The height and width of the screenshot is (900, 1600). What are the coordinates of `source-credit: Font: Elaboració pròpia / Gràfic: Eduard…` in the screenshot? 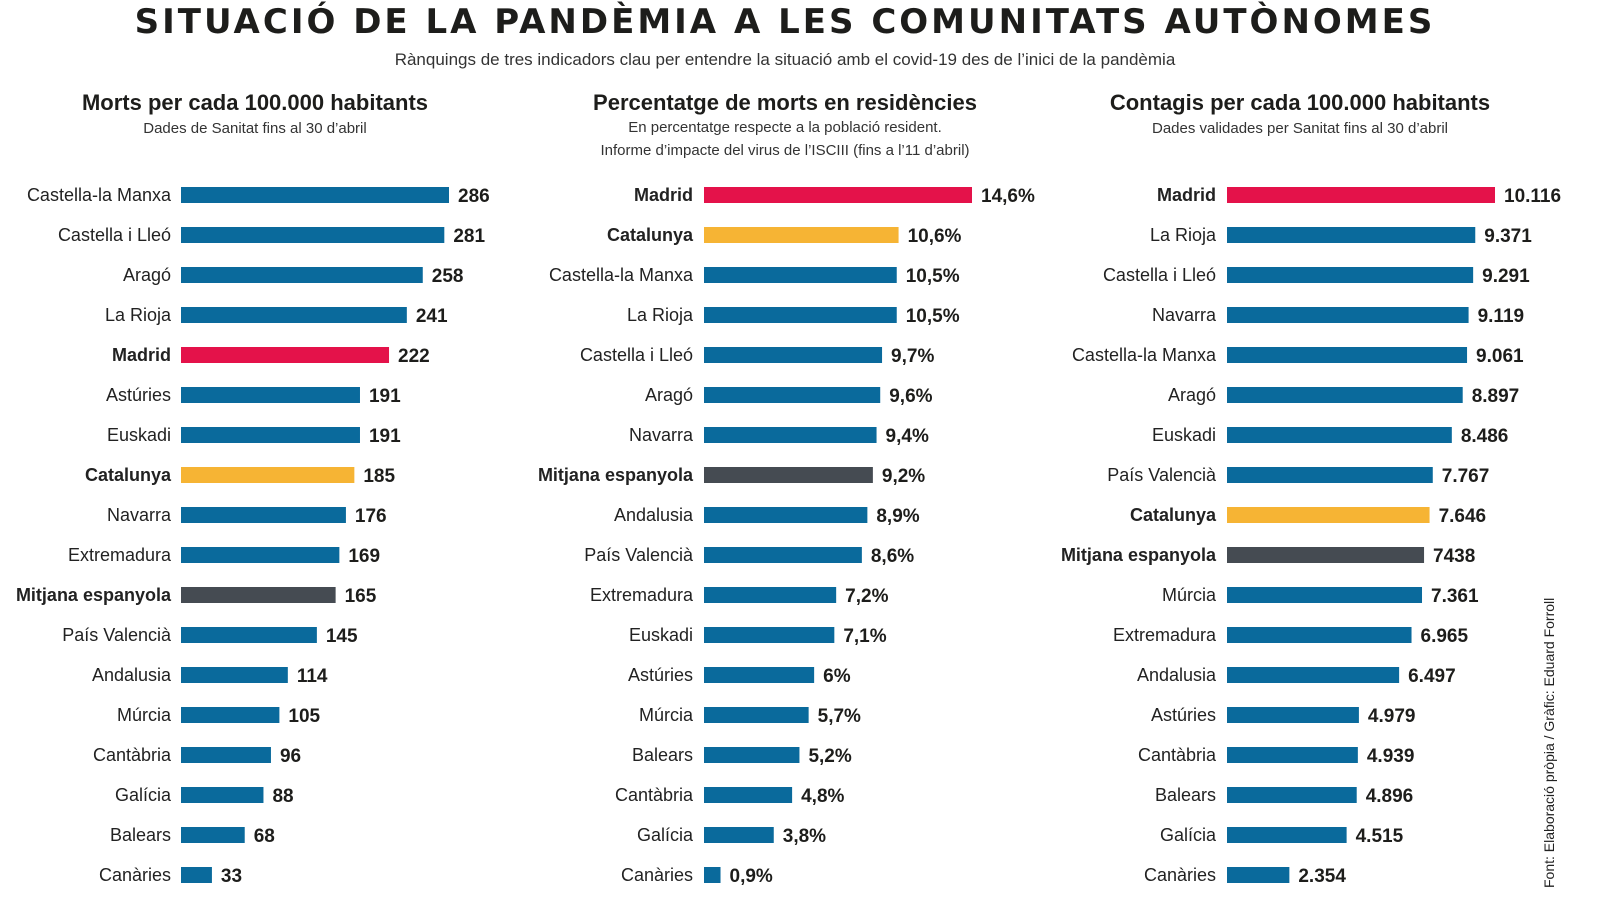 It's located at (1549, 742).